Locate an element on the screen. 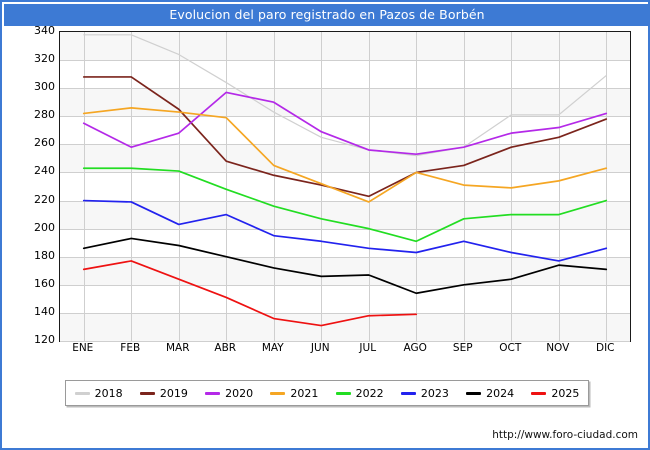 The image size is (650, 450). y-axis: 340 320 300 280 260 240 220 200 180 160 140 120 is located at coordinates (28, 185).